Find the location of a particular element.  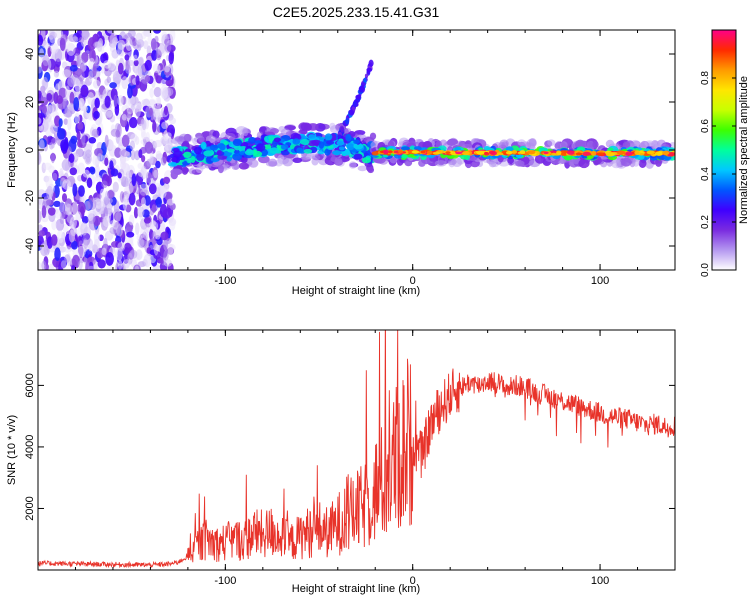

y-tick-label: 4000 is located at coordinates (30, 447).